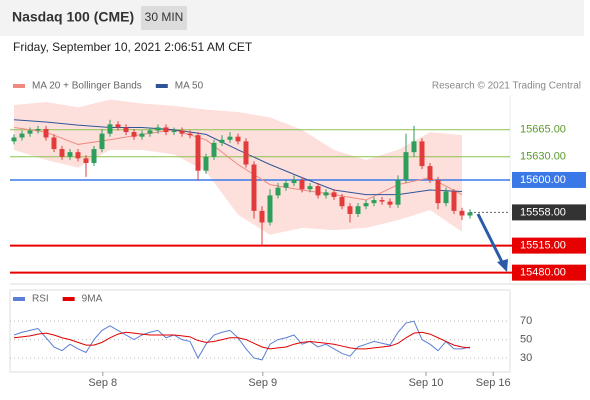 Image resolution: width=590 pixels, height=400 pixels. What do you see at coordinates (189, 86) in the screenshot?
I see `legend-label: MA 50` at bounding box center [189, 86].